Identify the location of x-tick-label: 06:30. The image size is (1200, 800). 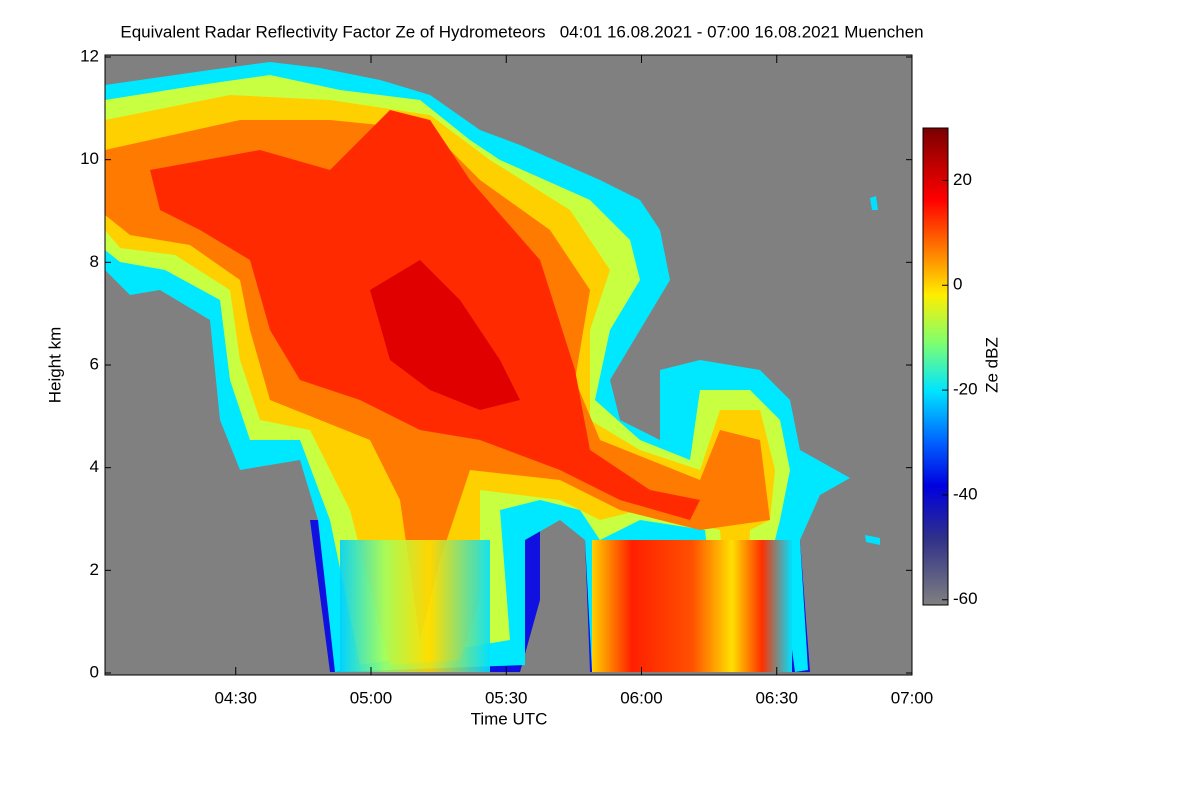
(776, 697).